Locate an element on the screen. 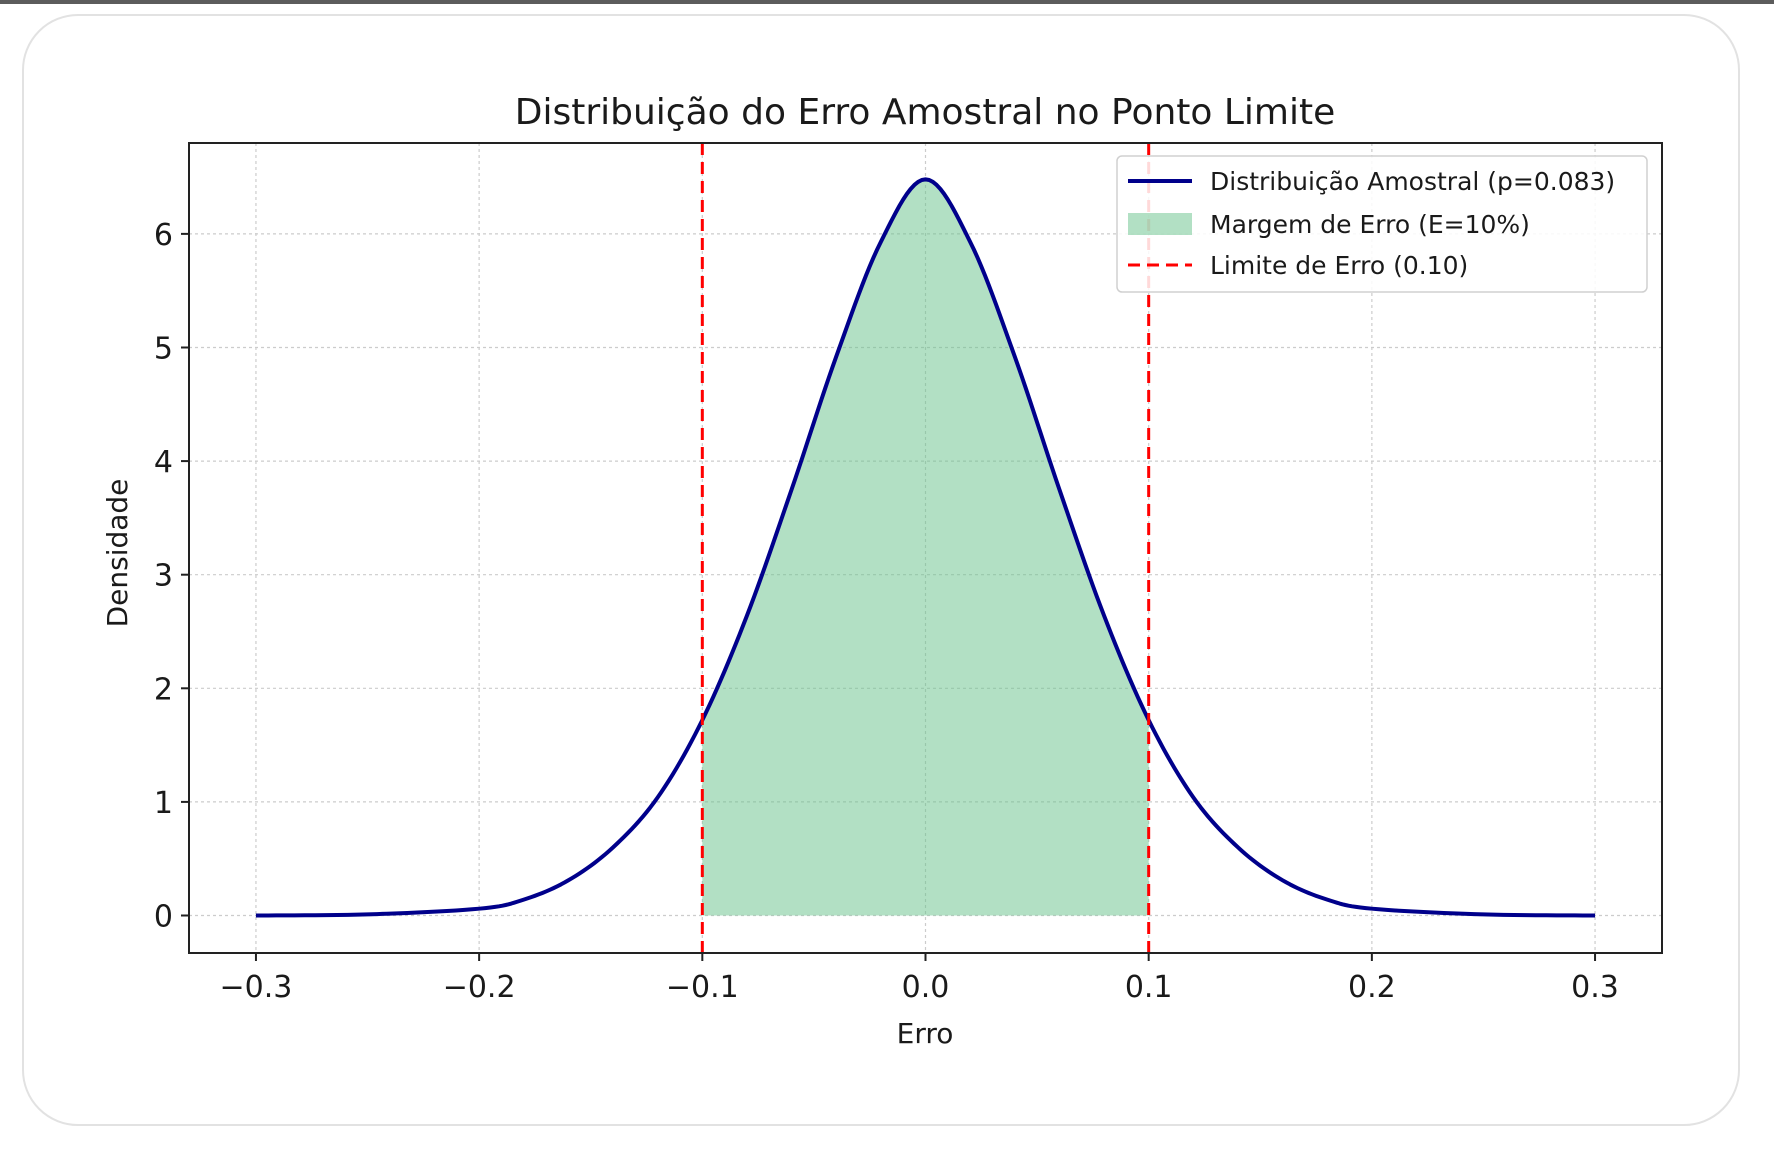 Image resolution: width=1774 pixels, height=1150 pixels. x-tick-label-2: −0.1 is located at coordinates (702, 987).